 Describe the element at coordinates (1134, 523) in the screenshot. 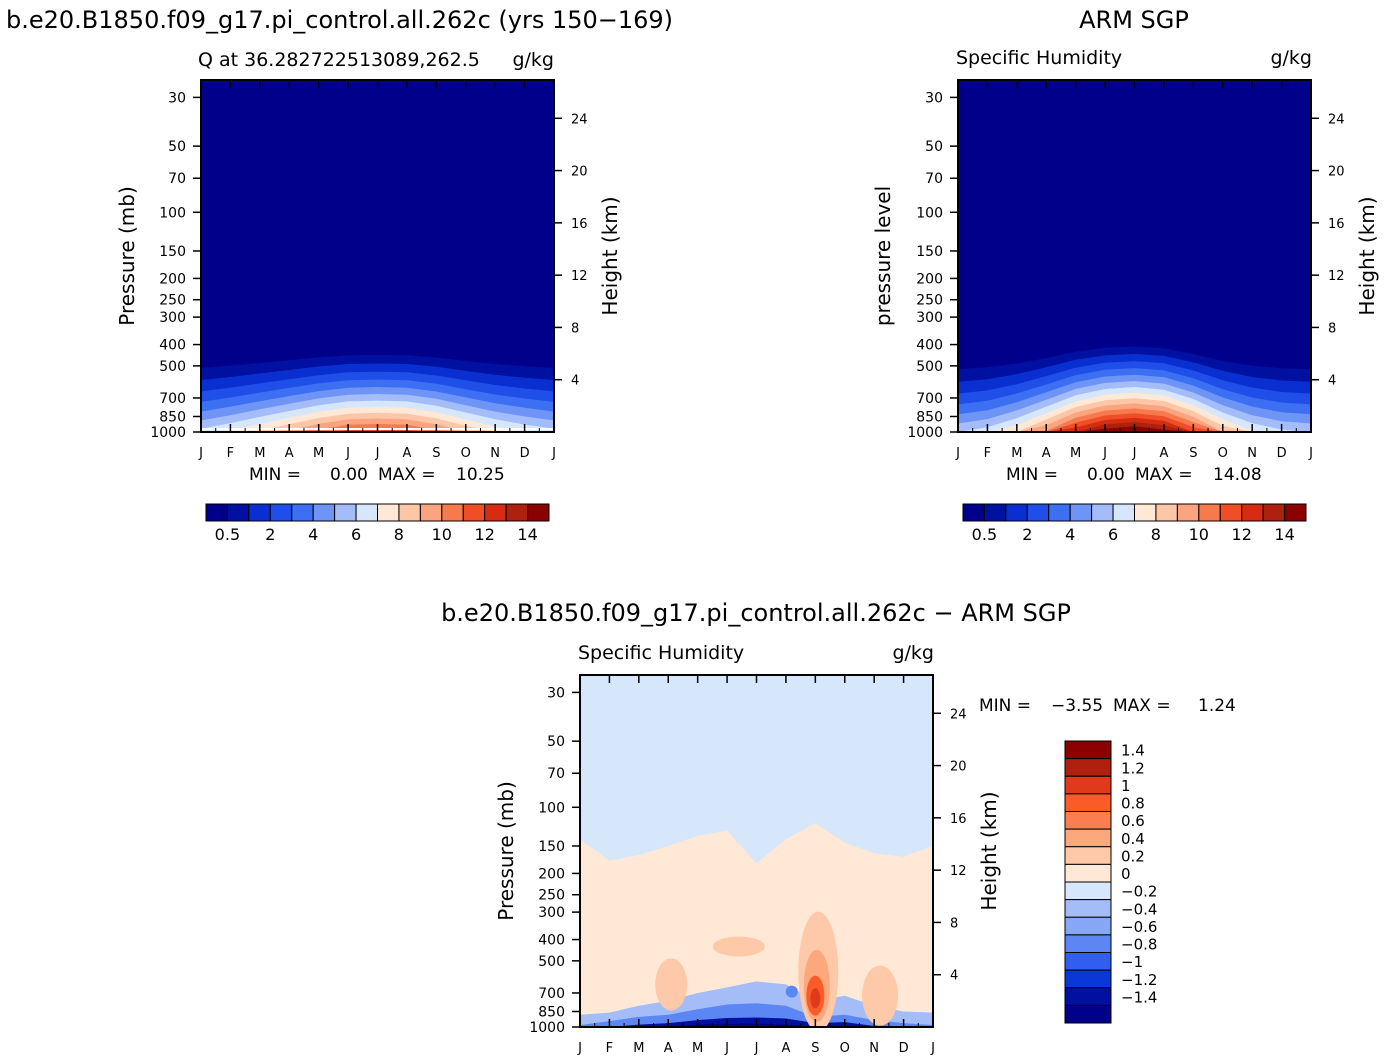

I see `colorbar-obs: 0.5 2 4 6 8 10 12 14` at that location.